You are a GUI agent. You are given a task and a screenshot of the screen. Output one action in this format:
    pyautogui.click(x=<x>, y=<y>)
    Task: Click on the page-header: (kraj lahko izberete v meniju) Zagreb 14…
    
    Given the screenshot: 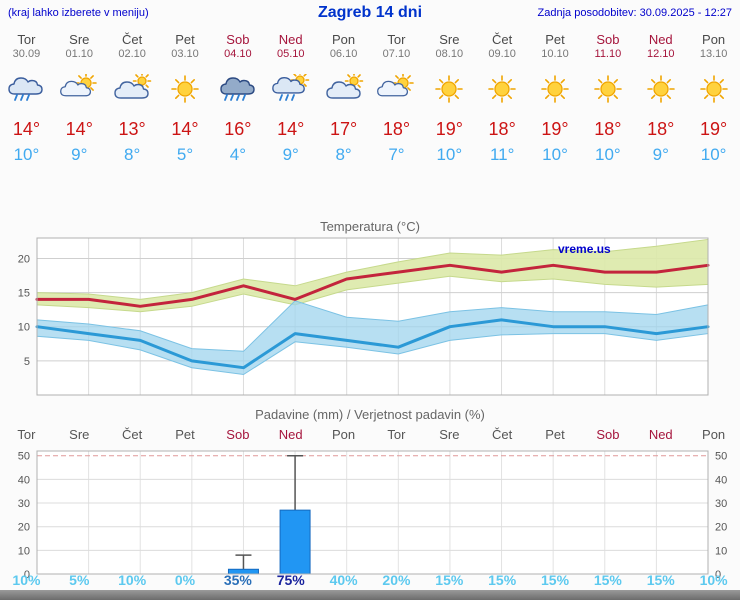 What is the action you would take?
    pyautogui.click(x=370, y=14)
    